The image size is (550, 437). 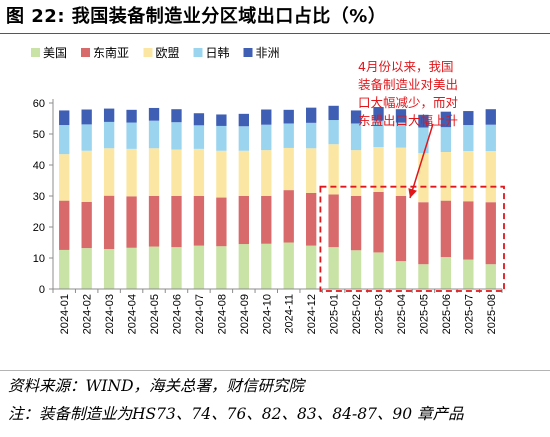 I want to click on y-tick-label: 20, so click(x=39, y=228).